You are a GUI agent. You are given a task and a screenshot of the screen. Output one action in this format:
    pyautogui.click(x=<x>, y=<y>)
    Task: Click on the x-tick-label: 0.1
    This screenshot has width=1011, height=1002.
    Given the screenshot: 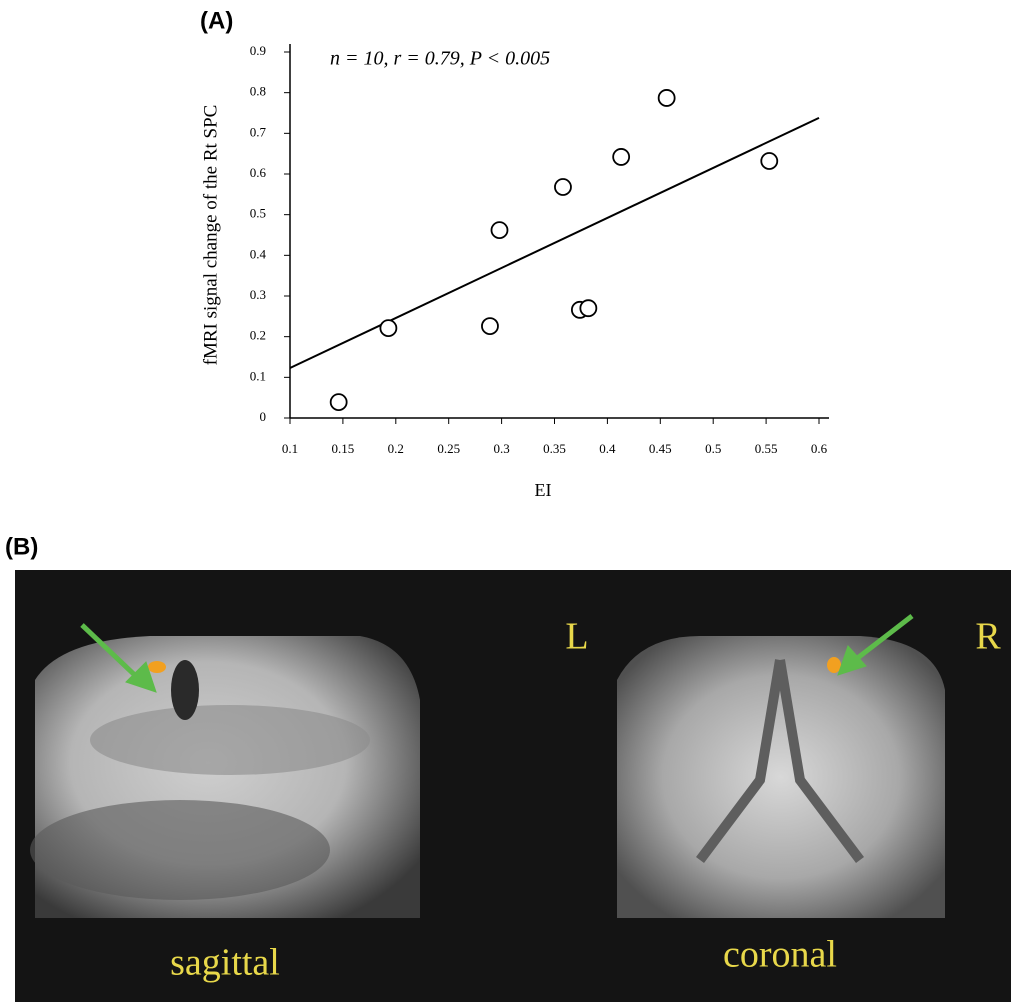 What is the action you would take?
    pyautogui.click(x=290, y=448)
    